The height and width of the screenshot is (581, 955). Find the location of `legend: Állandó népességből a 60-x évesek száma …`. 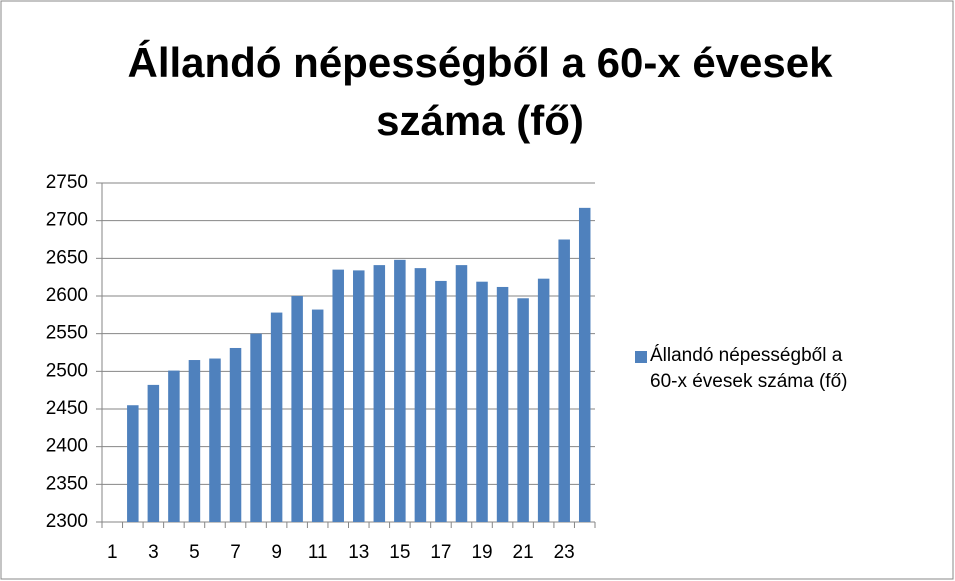

legend: Állandó népességből a 60-x évesek száma … is located at coordinates (750, 369).